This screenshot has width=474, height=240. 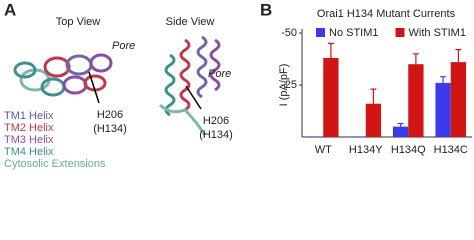 What do you see at coordinates (78, 22) in the screenshot?
I see `view-title: Top View` at bounding box center [78, 22].